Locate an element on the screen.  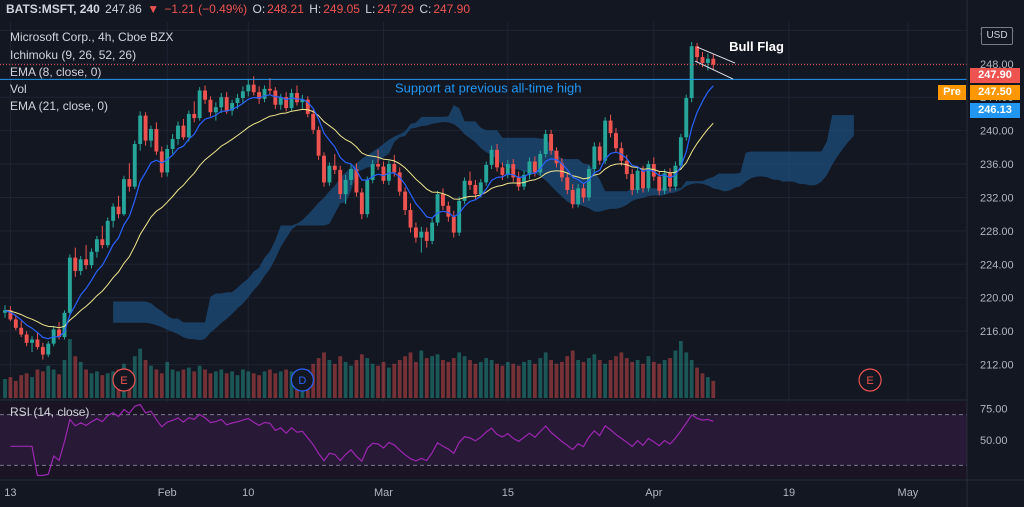
legend-title: Microsoft Corp., 4h, Cboe BZX is located at coordinates (92, 37).